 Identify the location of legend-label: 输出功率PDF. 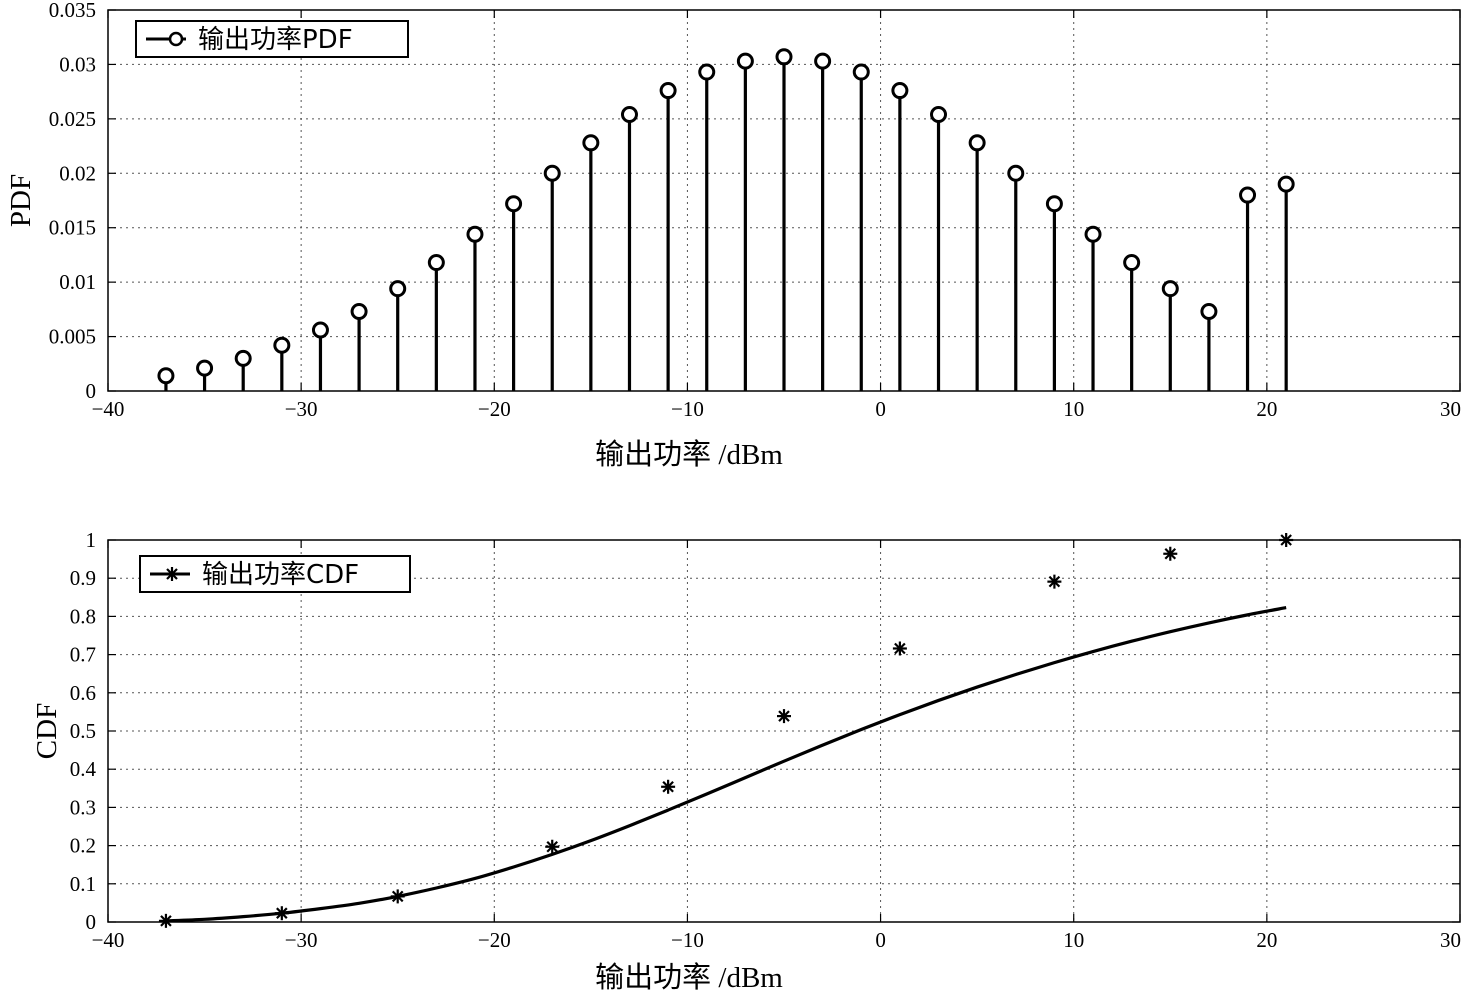
(275, 40).